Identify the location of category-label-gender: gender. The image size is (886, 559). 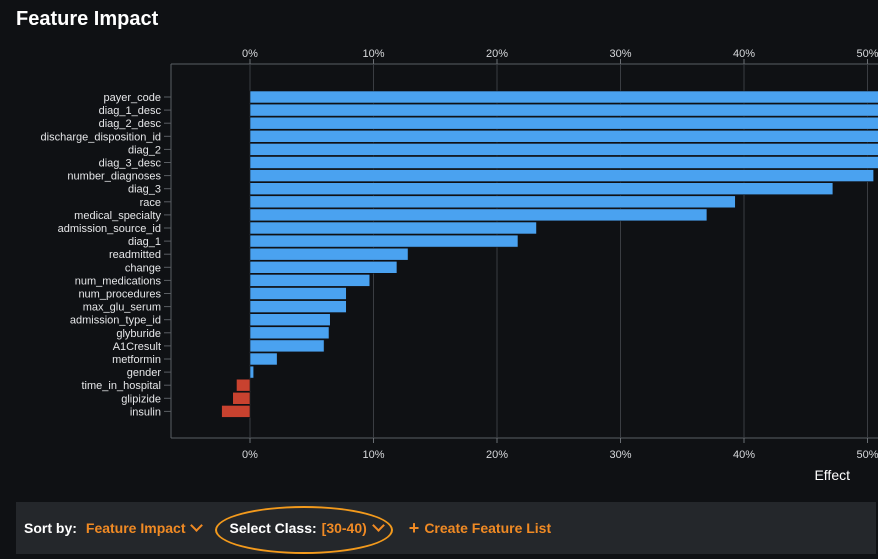
(144, 373).